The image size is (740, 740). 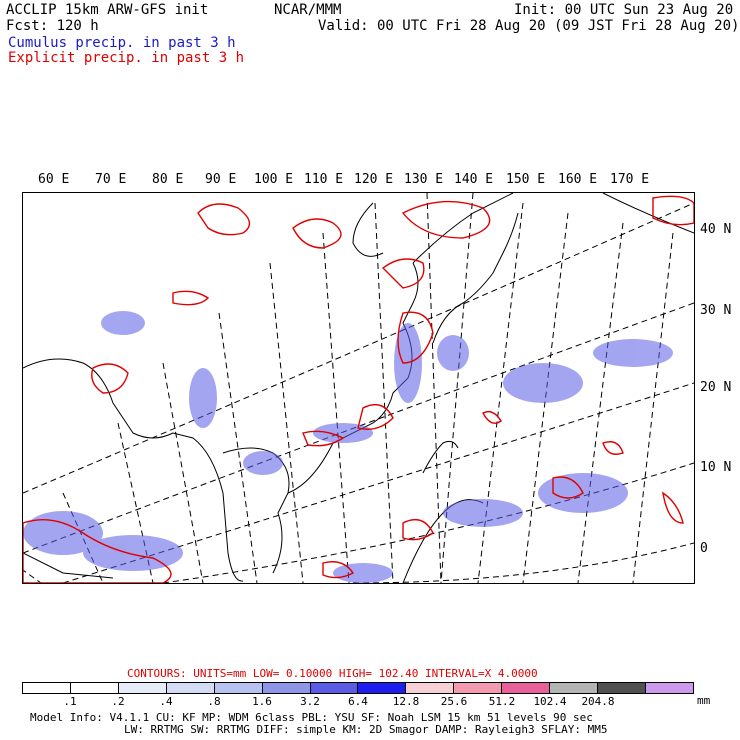 I want to click on lat-label: 20 N, so click(x=716, y=387).